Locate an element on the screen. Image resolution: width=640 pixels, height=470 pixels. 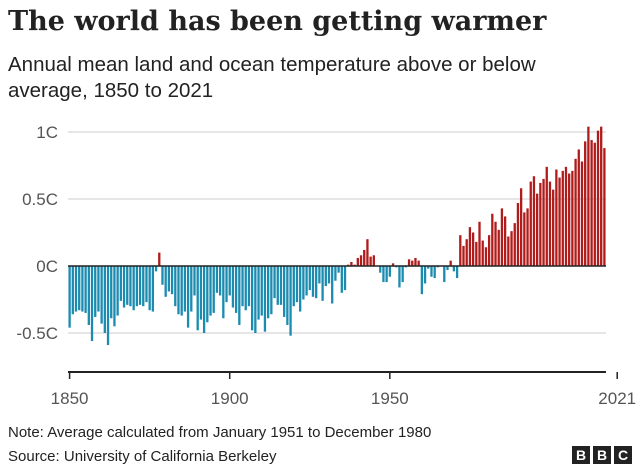
bbc-logo: B B C is located at coordinates (602, 455).